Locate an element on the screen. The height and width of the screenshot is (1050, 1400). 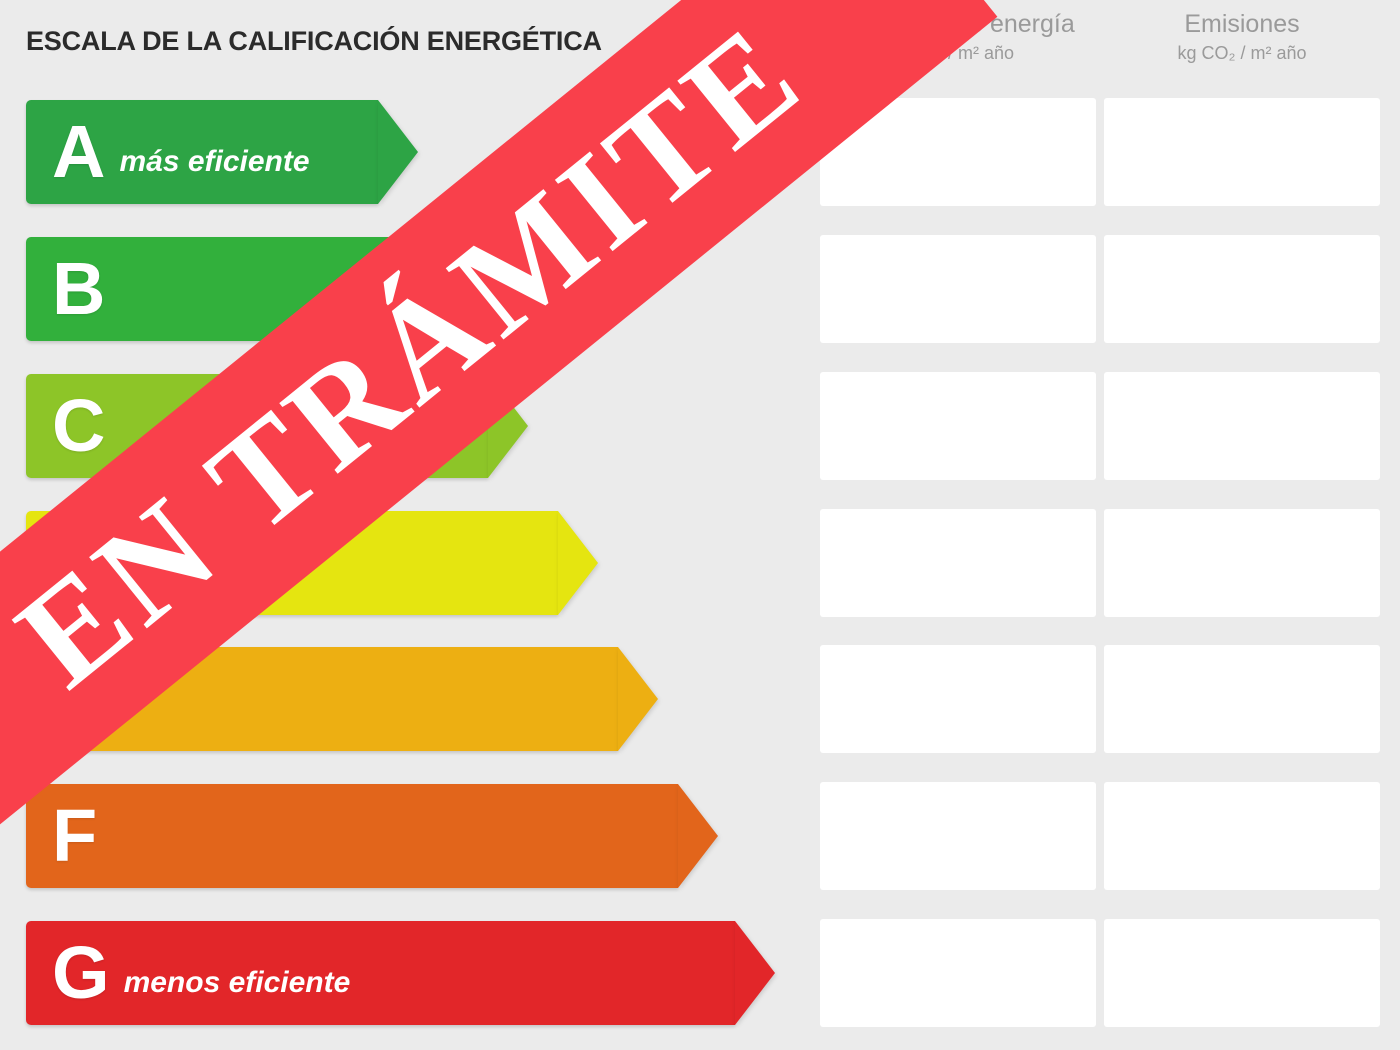
emisiones-cell-e is located at coordinates (1242, 699).